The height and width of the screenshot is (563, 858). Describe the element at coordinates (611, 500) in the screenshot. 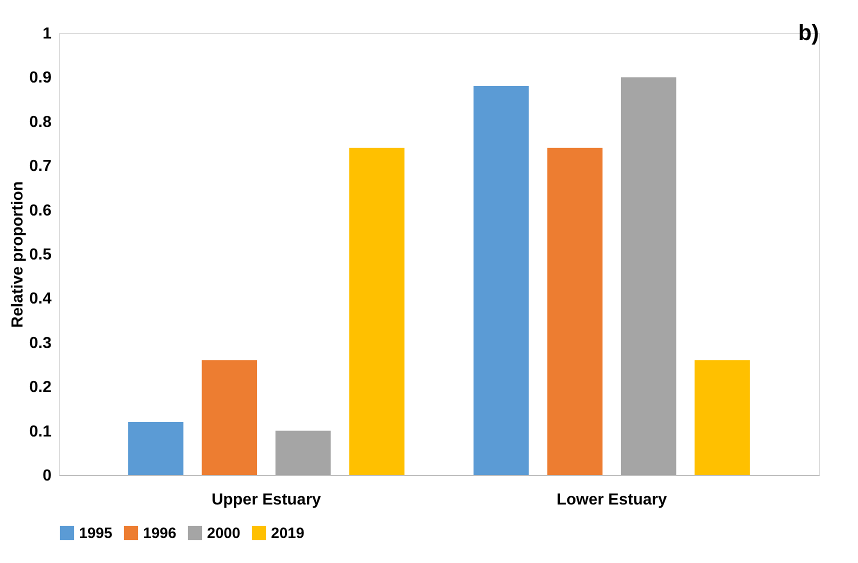

I see `x-tick-label: Lower Estuary` at that location.